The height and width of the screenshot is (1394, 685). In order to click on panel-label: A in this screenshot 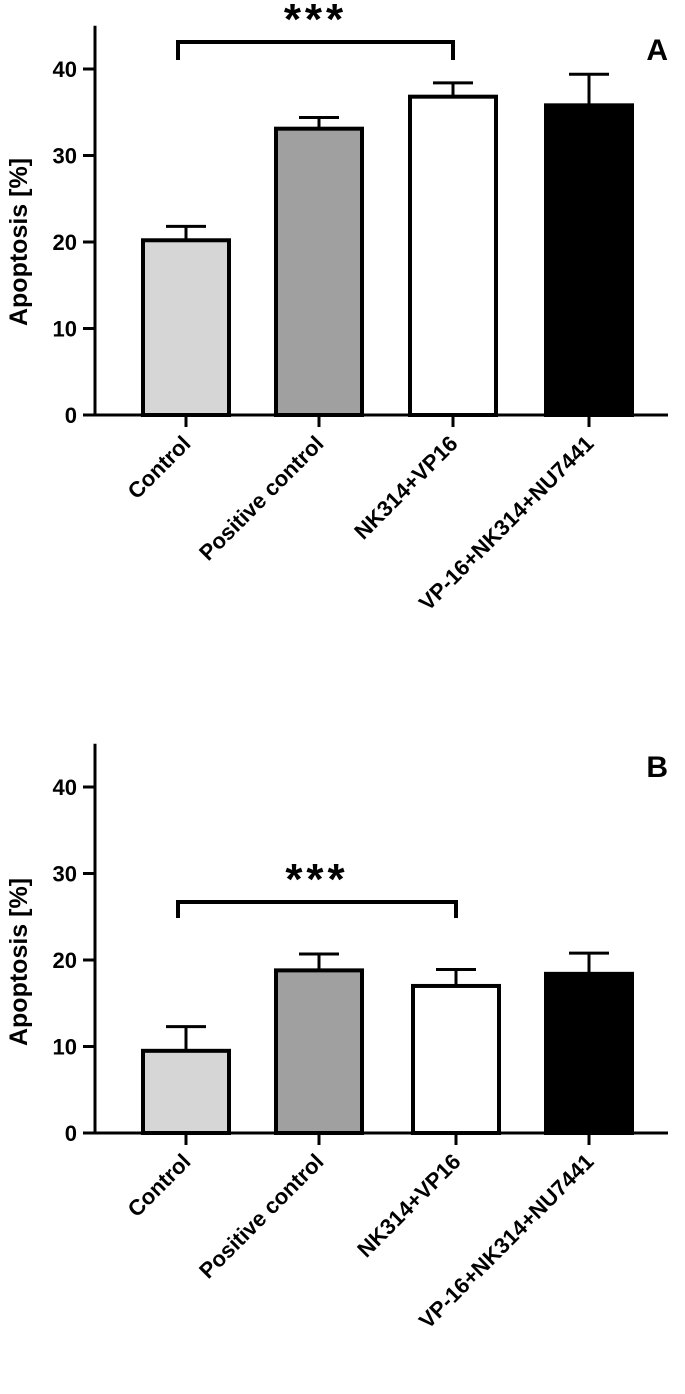, I will do `click(657, 50)`.